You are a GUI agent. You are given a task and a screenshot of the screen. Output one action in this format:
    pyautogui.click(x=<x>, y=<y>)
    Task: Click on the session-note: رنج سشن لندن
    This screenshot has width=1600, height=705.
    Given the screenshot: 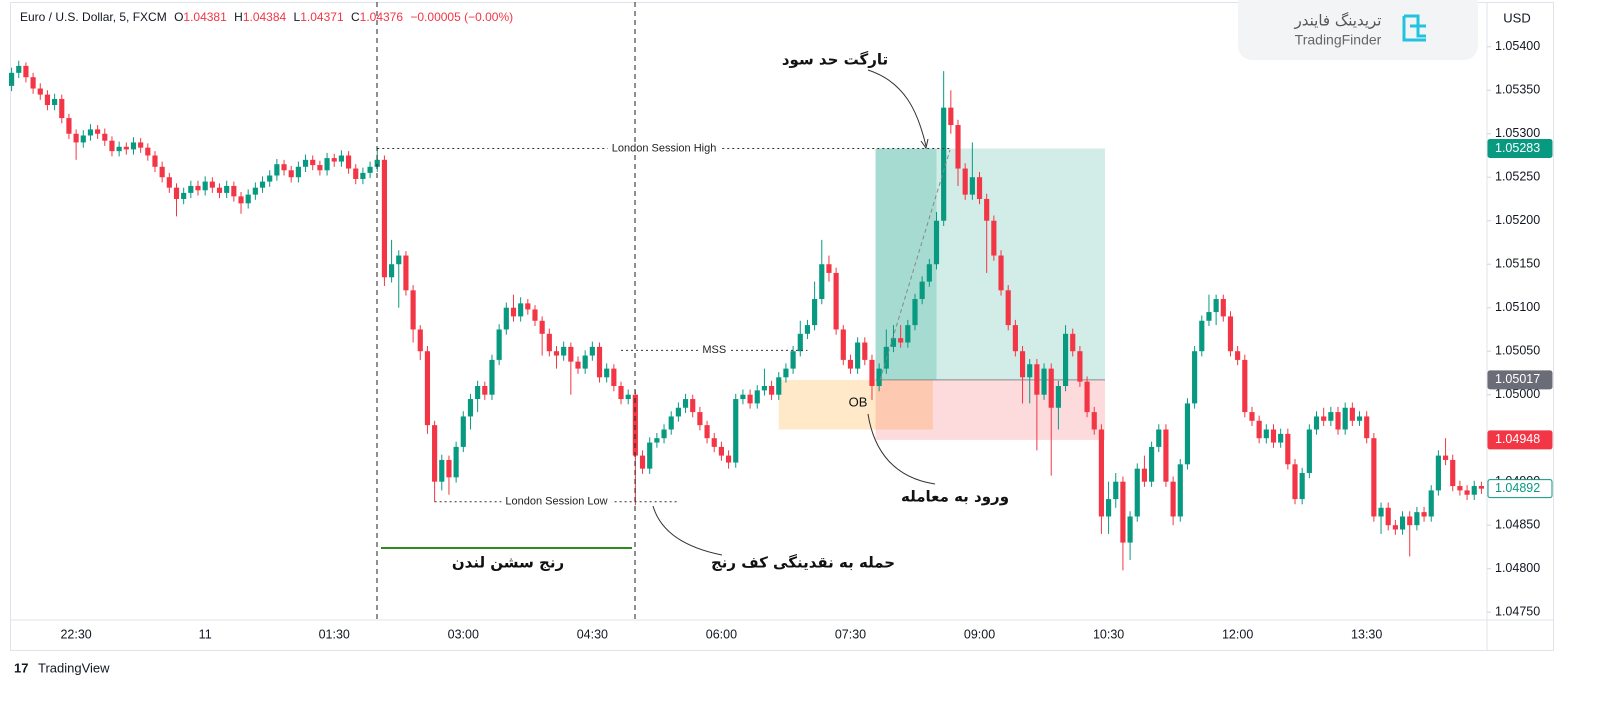 What is the action you would take?
    pyautogui.click(x=508, y=563)
    